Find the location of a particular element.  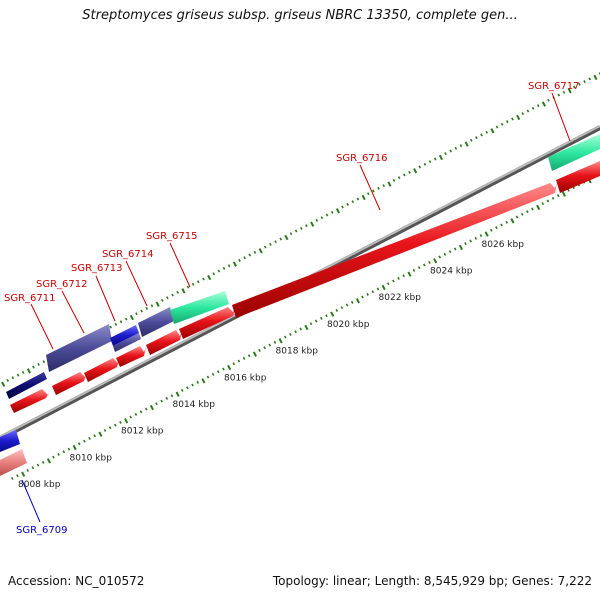

gene-bar-sgr-6709b is located at coordinates (13, 462).